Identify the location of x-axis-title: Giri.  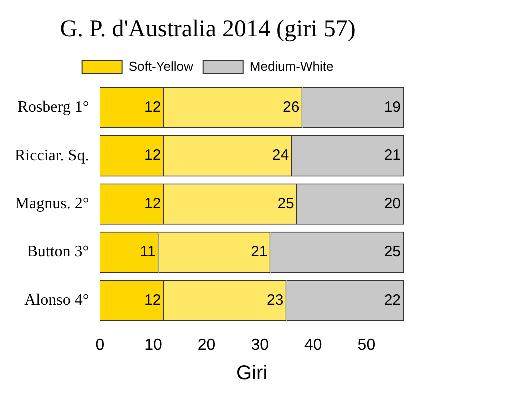
(252, 373).